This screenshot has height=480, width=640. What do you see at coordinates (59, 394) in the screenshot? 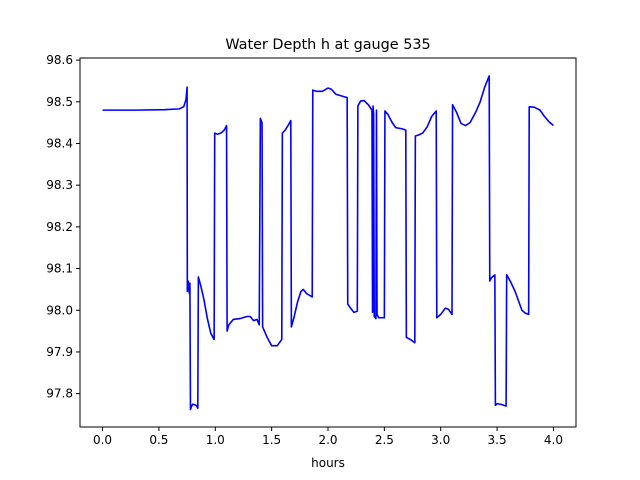
I see `y-tick-label: 97.8` at bounding box center [59, 394].